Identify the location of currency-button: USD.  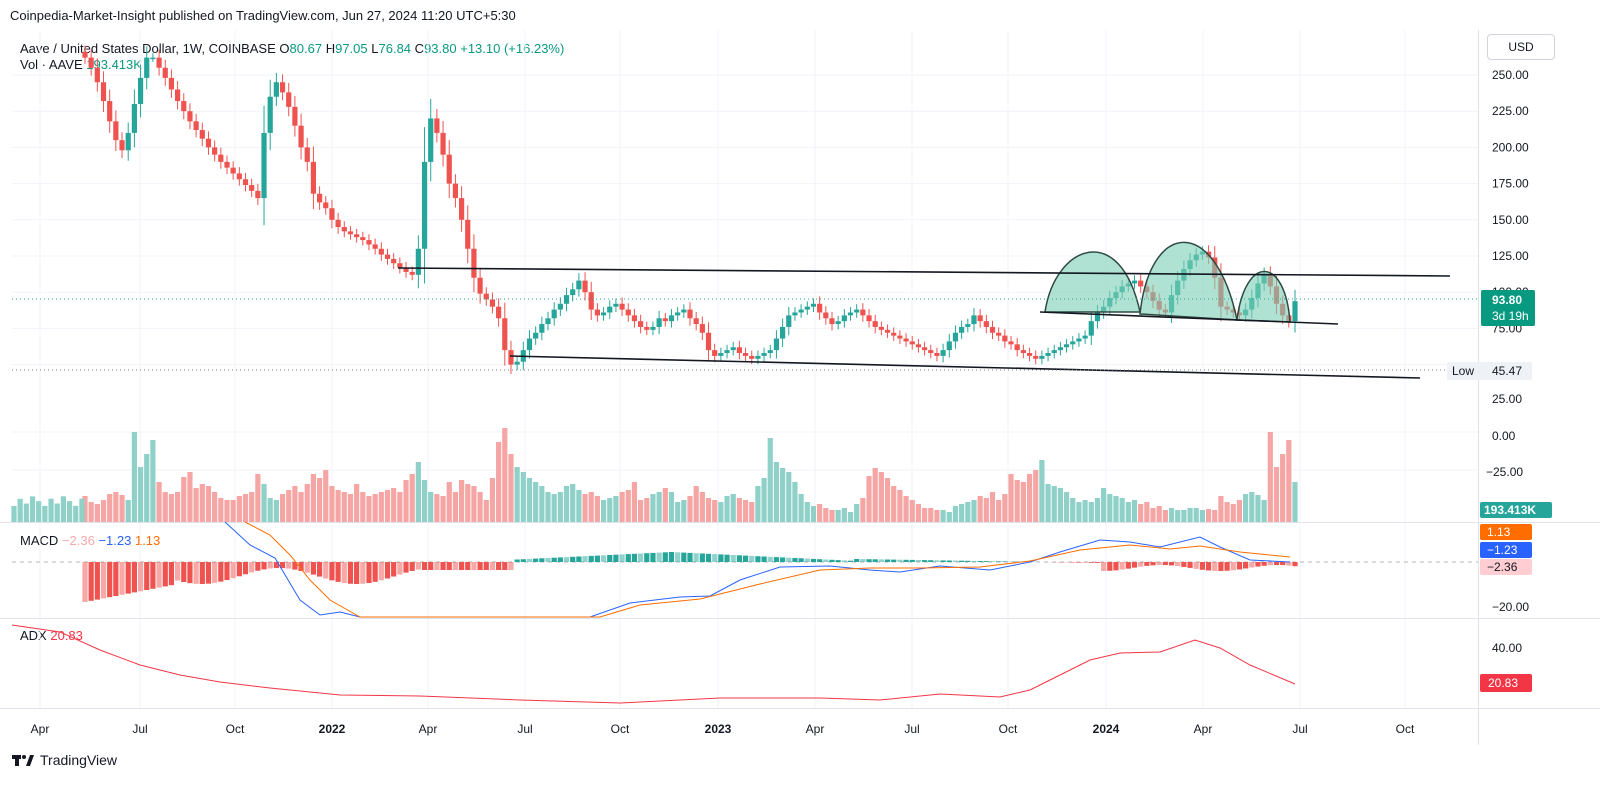
(1521, 47).